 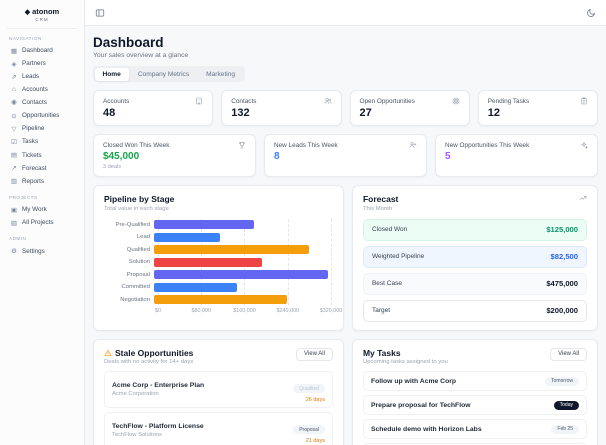 I want to click on stat-label: Contacts, so click(x=244, y=101).